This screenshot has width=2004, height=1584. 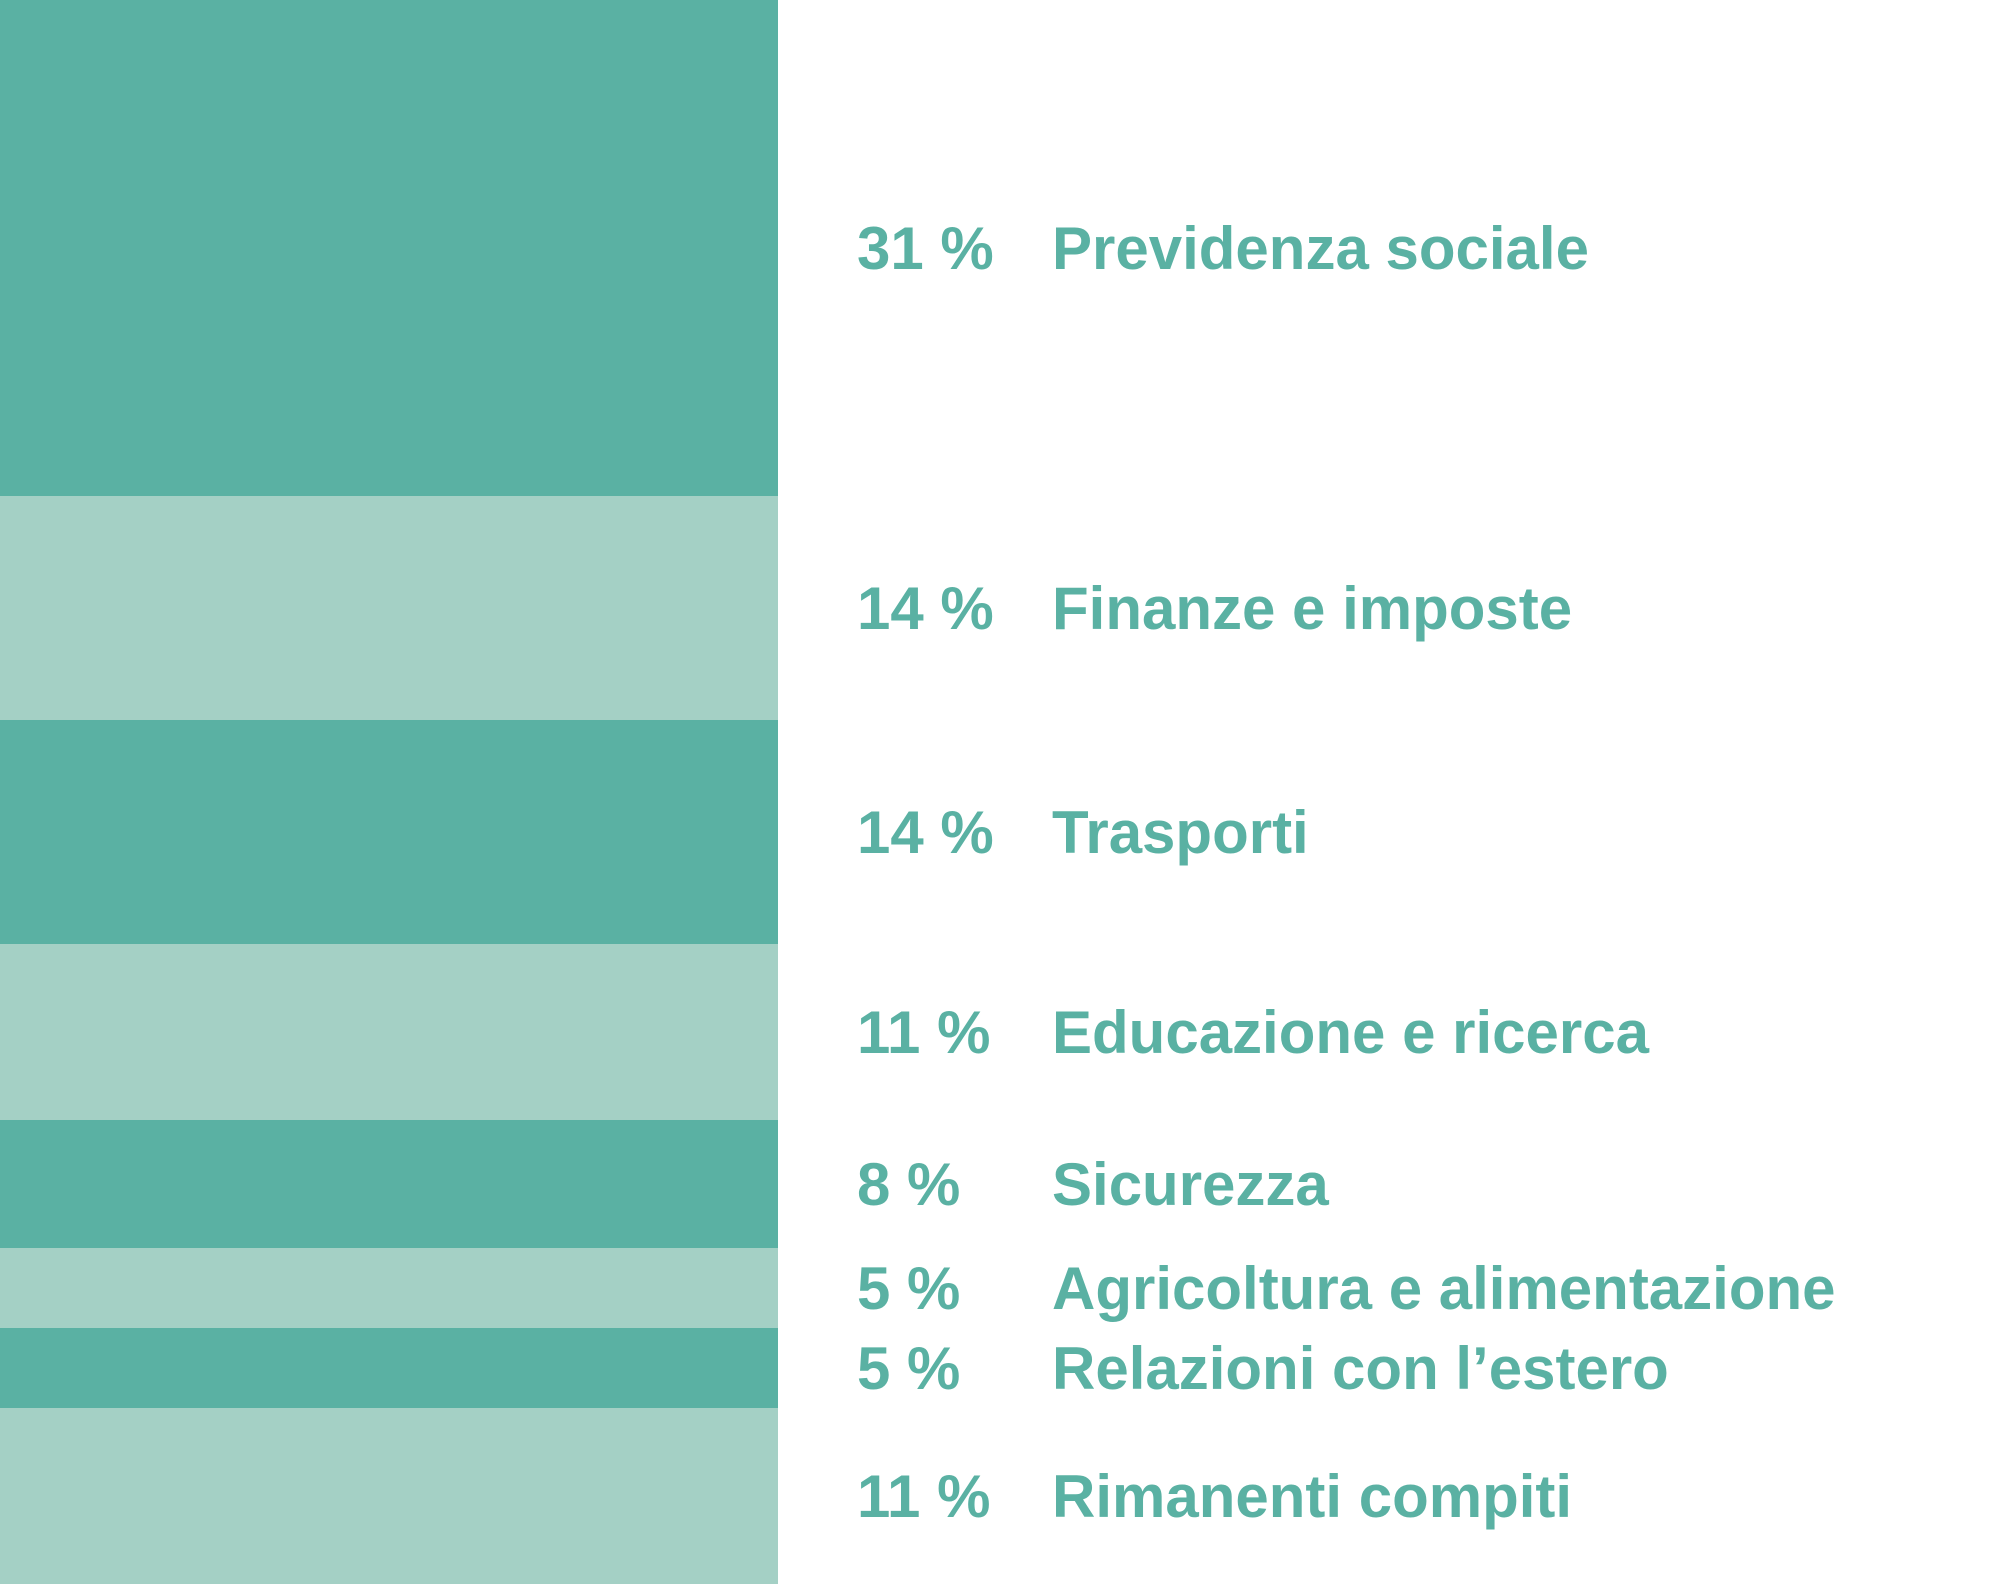 What do you see at coordinates (1180, 832) in the screenshot?
I see `category-label: Trasporti` at bounding box center [1180, 832].